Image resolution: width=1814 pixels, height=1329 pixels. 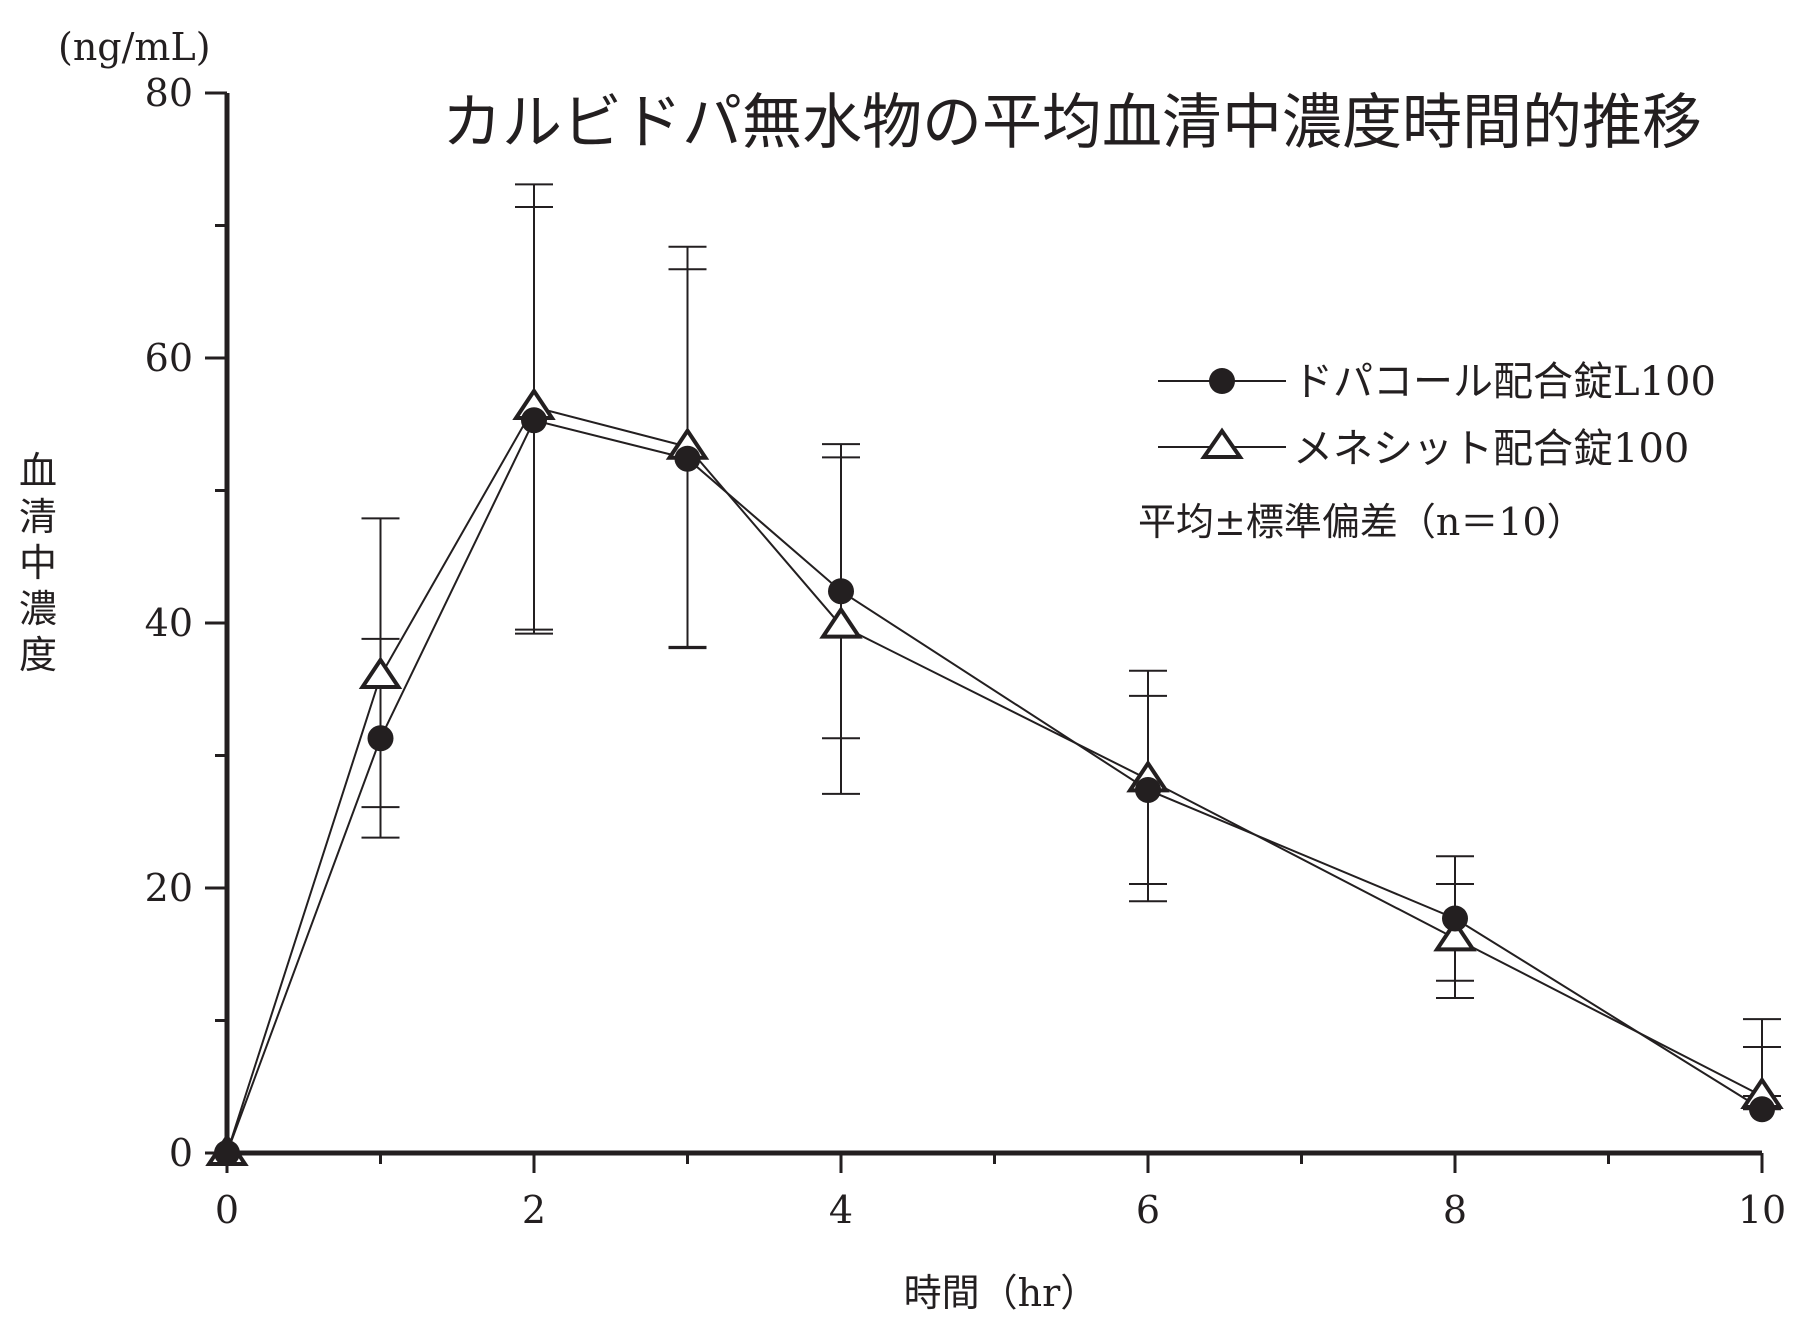 What do you see at coordinates (169, 358) in the screenshot?
I see `y-tick-label: 60` at bounding box center [169, 358].